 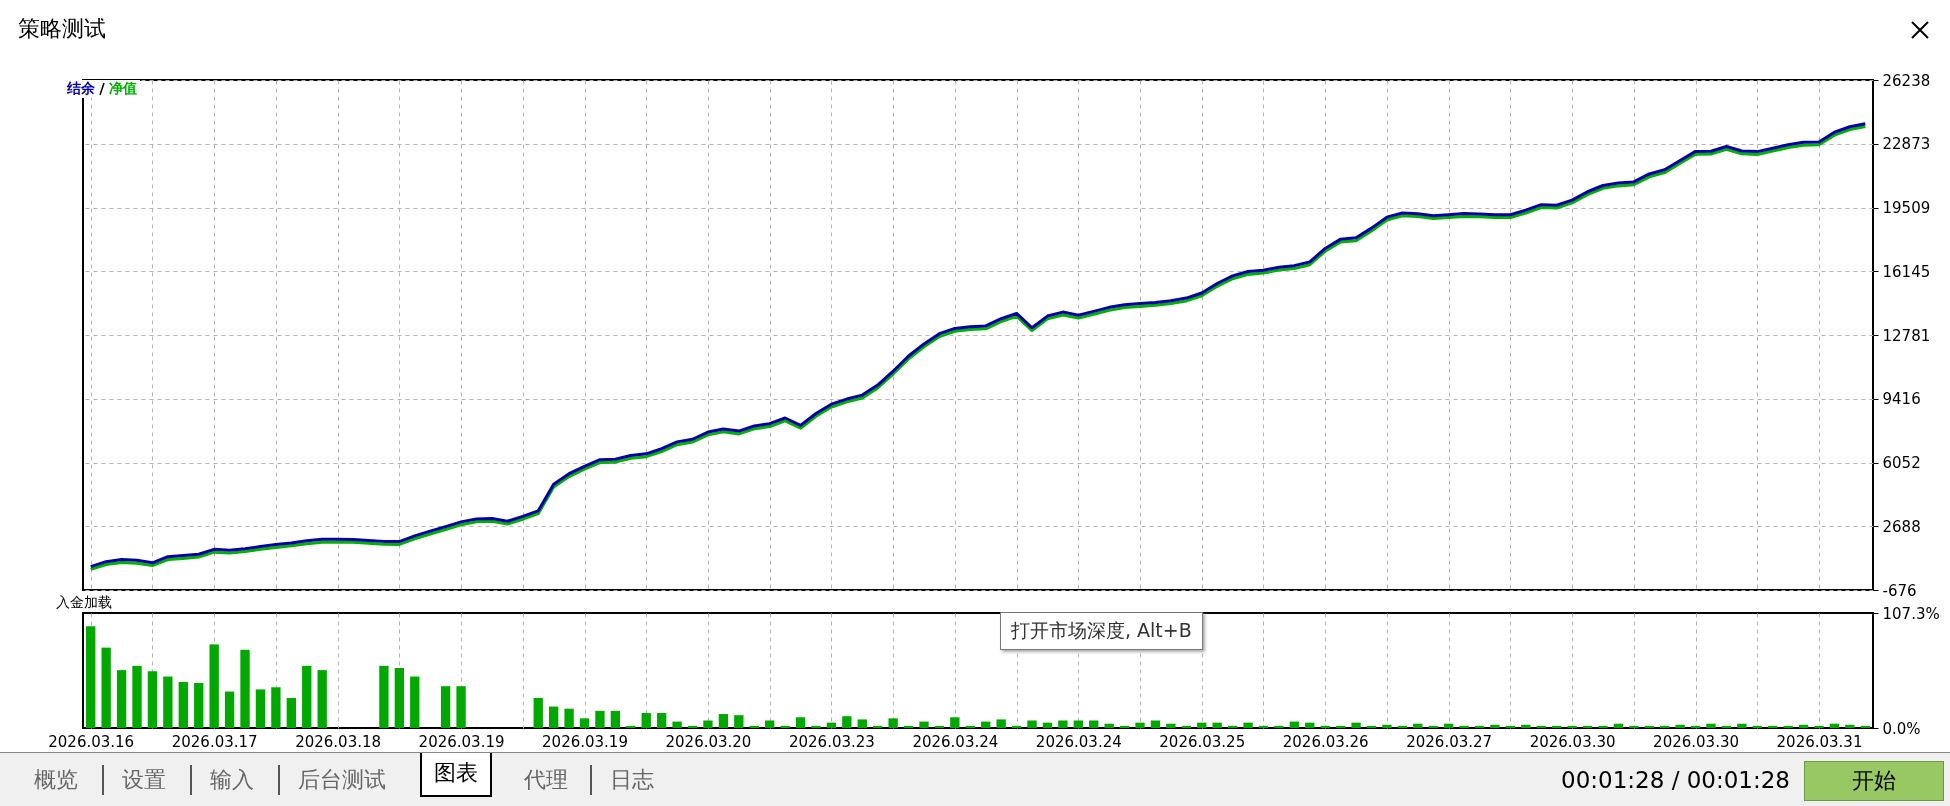 I want to click on x-tick-label: 2026.03.23, so click(x=831, y=741).